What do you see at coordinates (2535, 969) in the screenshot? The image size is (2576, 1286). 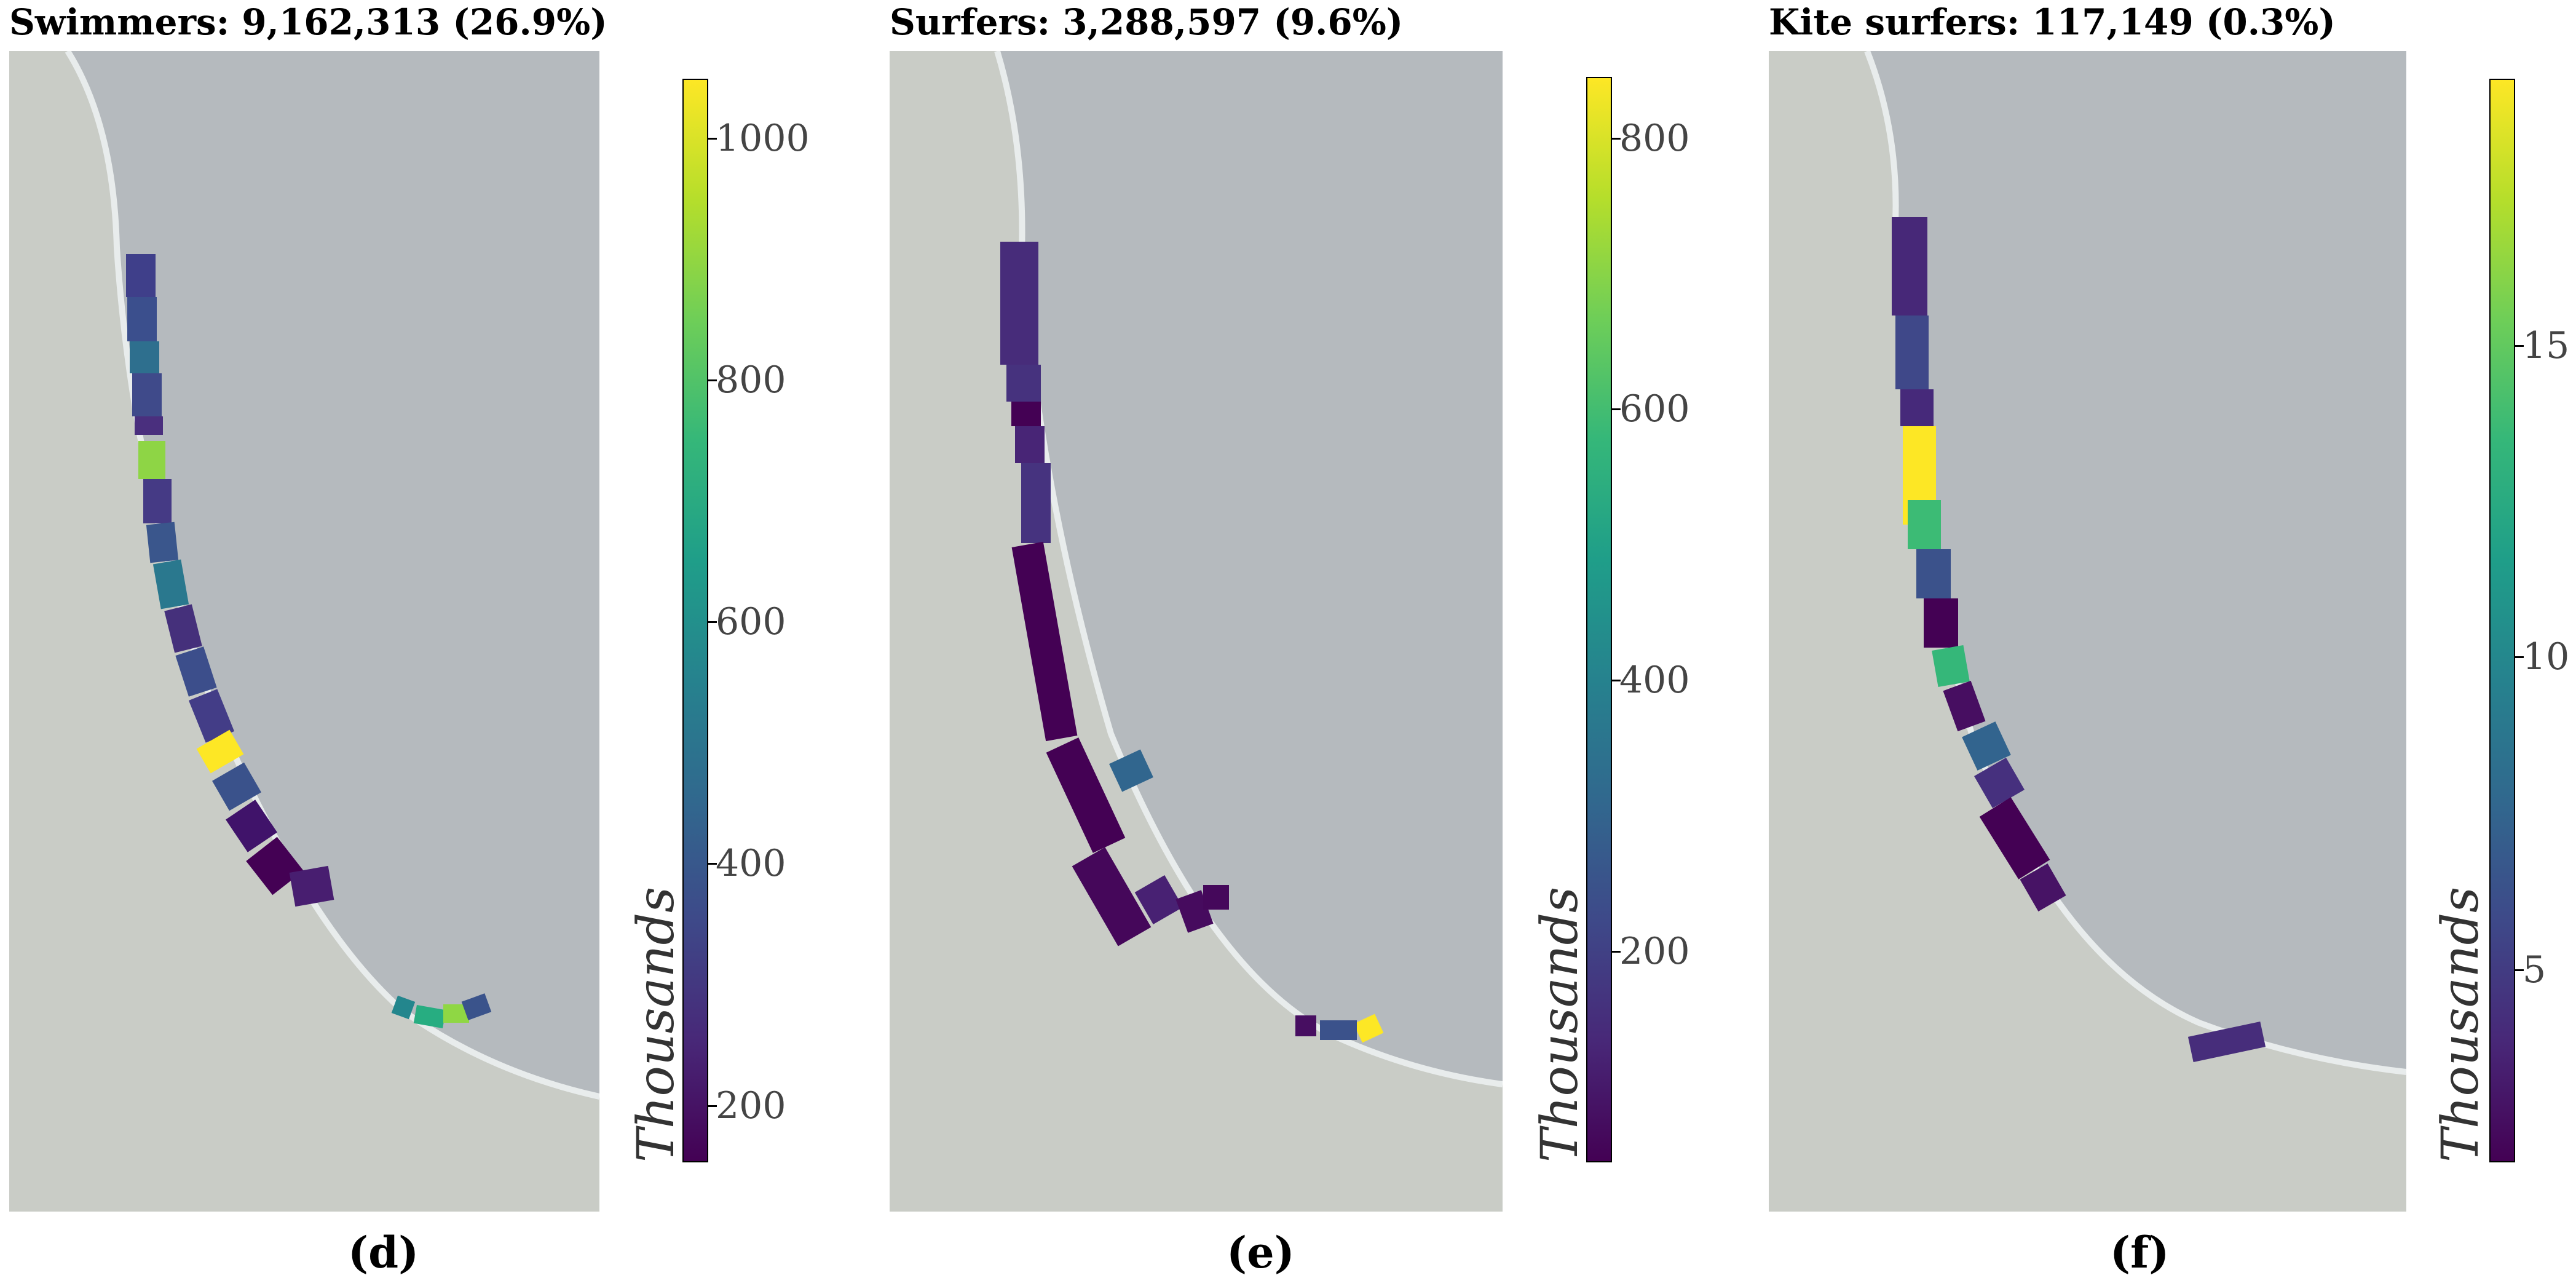 I see `colorbar-tick-label: 5` at bounding box center [2535, 969].